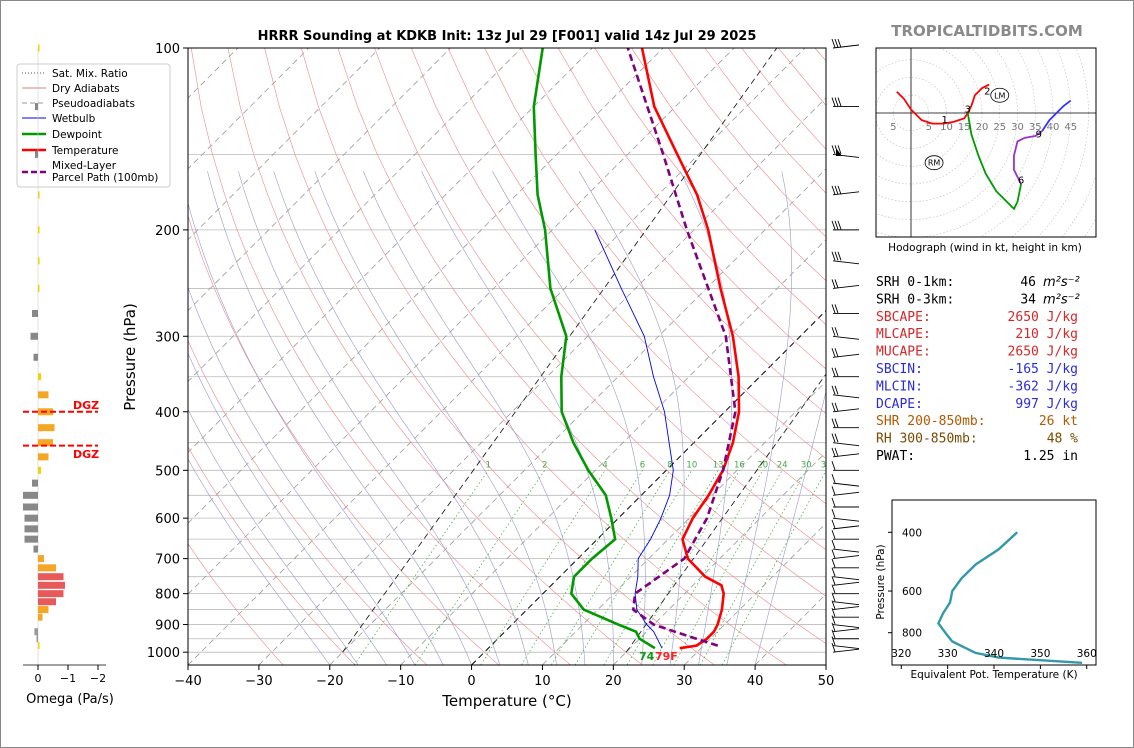 The image size is (1134, 748). What do you see at coordinates (93, 104) in the screenshot?
I see `legend-label-pseudo: Pseudoadiabats` at bounding box center [93, 104].